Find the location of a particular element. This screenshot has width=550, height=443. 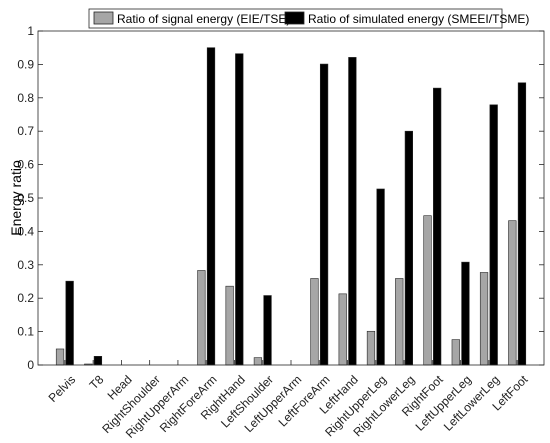

y-tick-label: 1 is located at coordinates (30, 31).